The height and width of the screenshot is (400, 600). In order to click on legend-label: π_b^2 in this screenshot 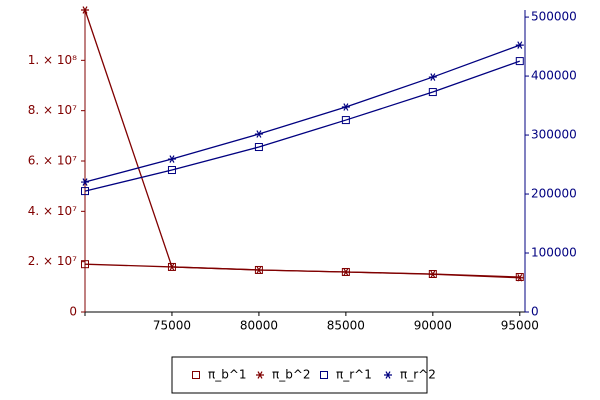, I will do `click(291, 375)`.